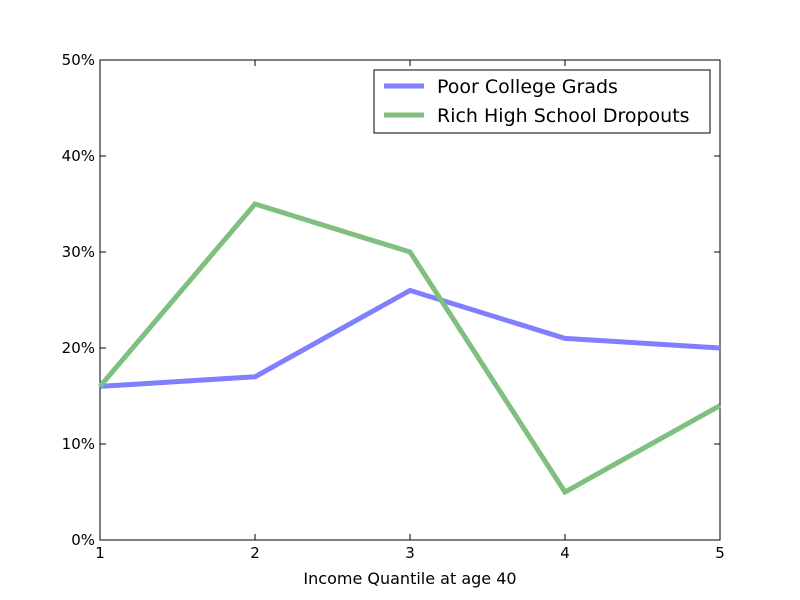  I want to click on legend-box, so click(542, 101).